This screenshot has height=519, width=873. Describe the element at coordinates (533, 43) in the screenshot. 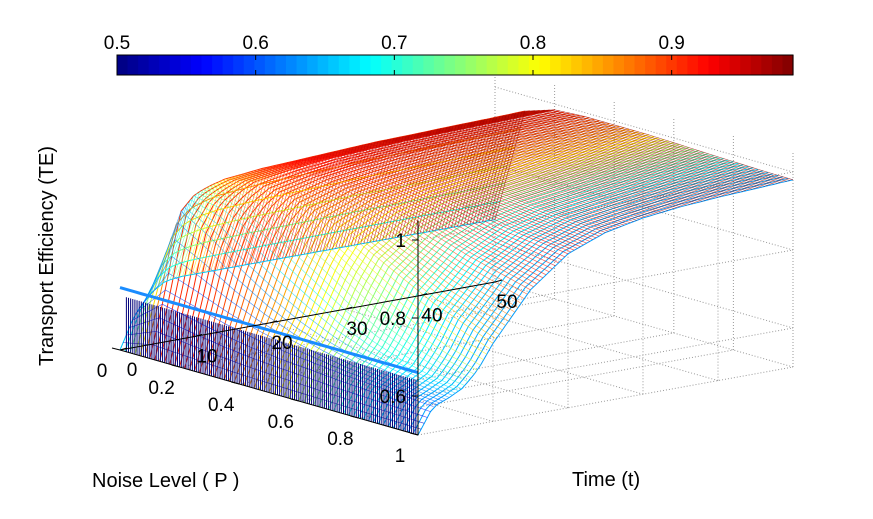

I see `colorbar-tick-label: 0.8` at that location.